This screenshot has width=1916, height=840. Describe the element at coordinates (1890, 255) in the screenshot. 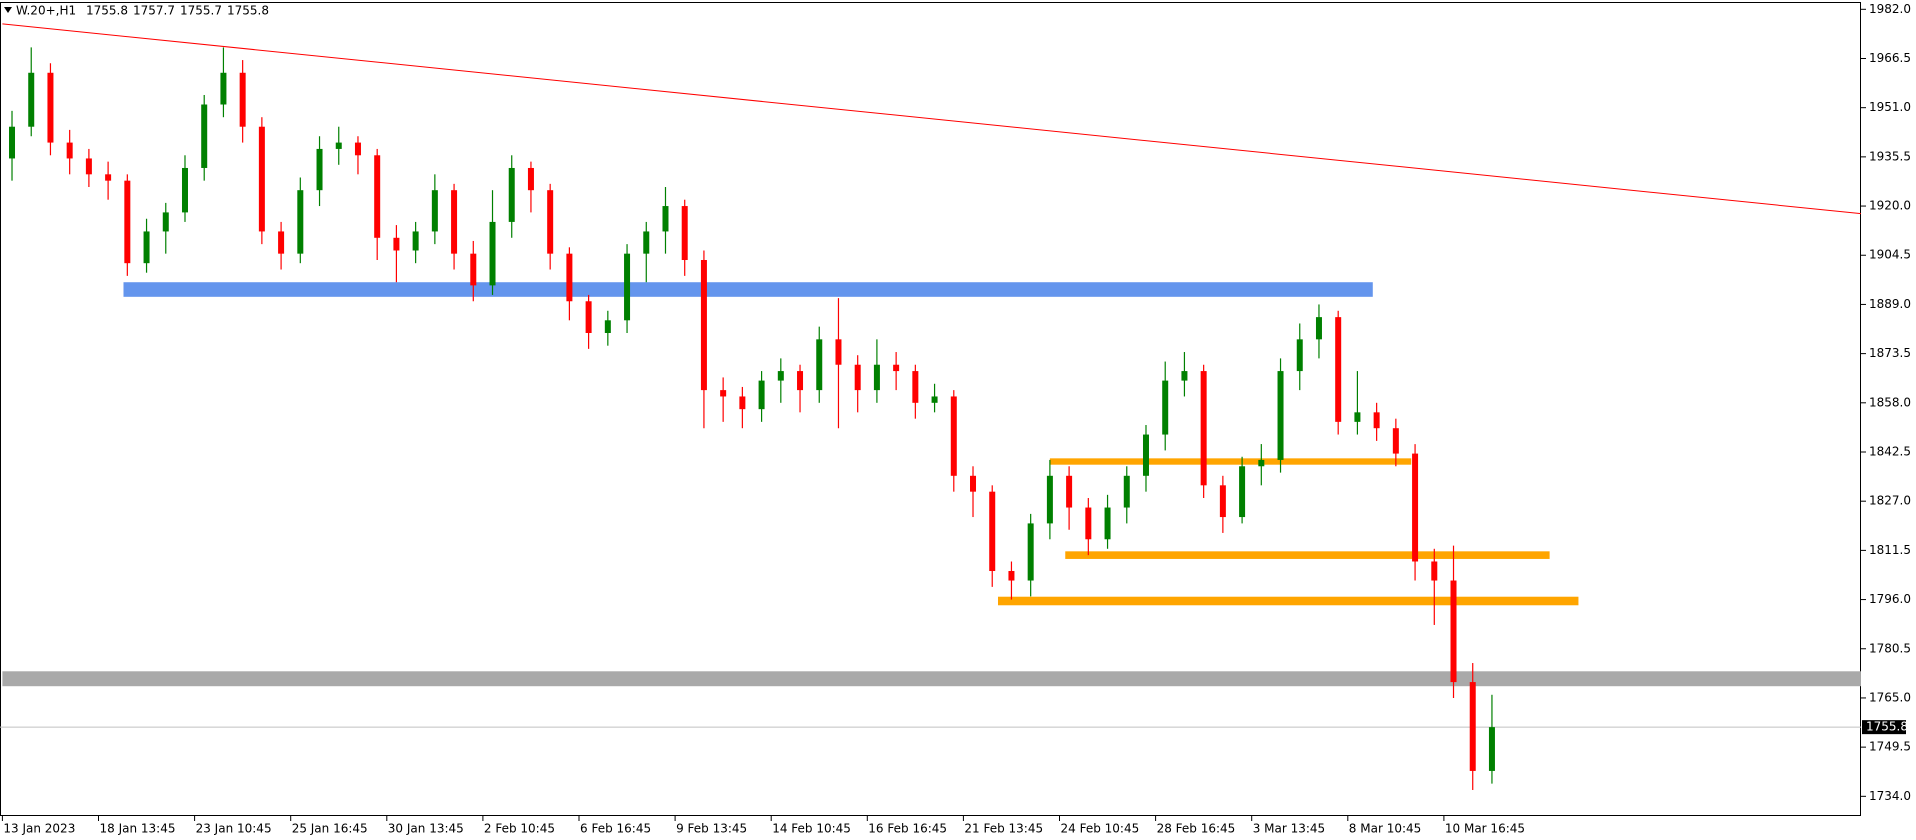

I see `y-tick-label: 1904.5` at that location.